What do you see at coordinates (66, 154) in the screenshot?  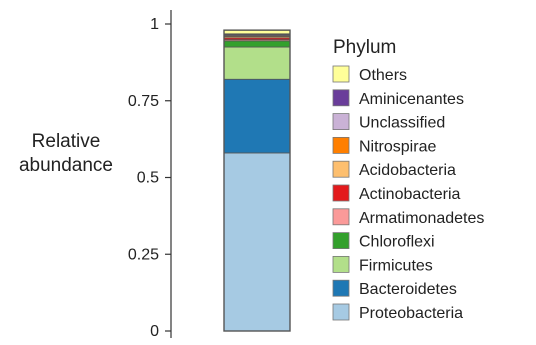 I see `y-axis-label: Relative abundance` at bounding box center [66, 154].